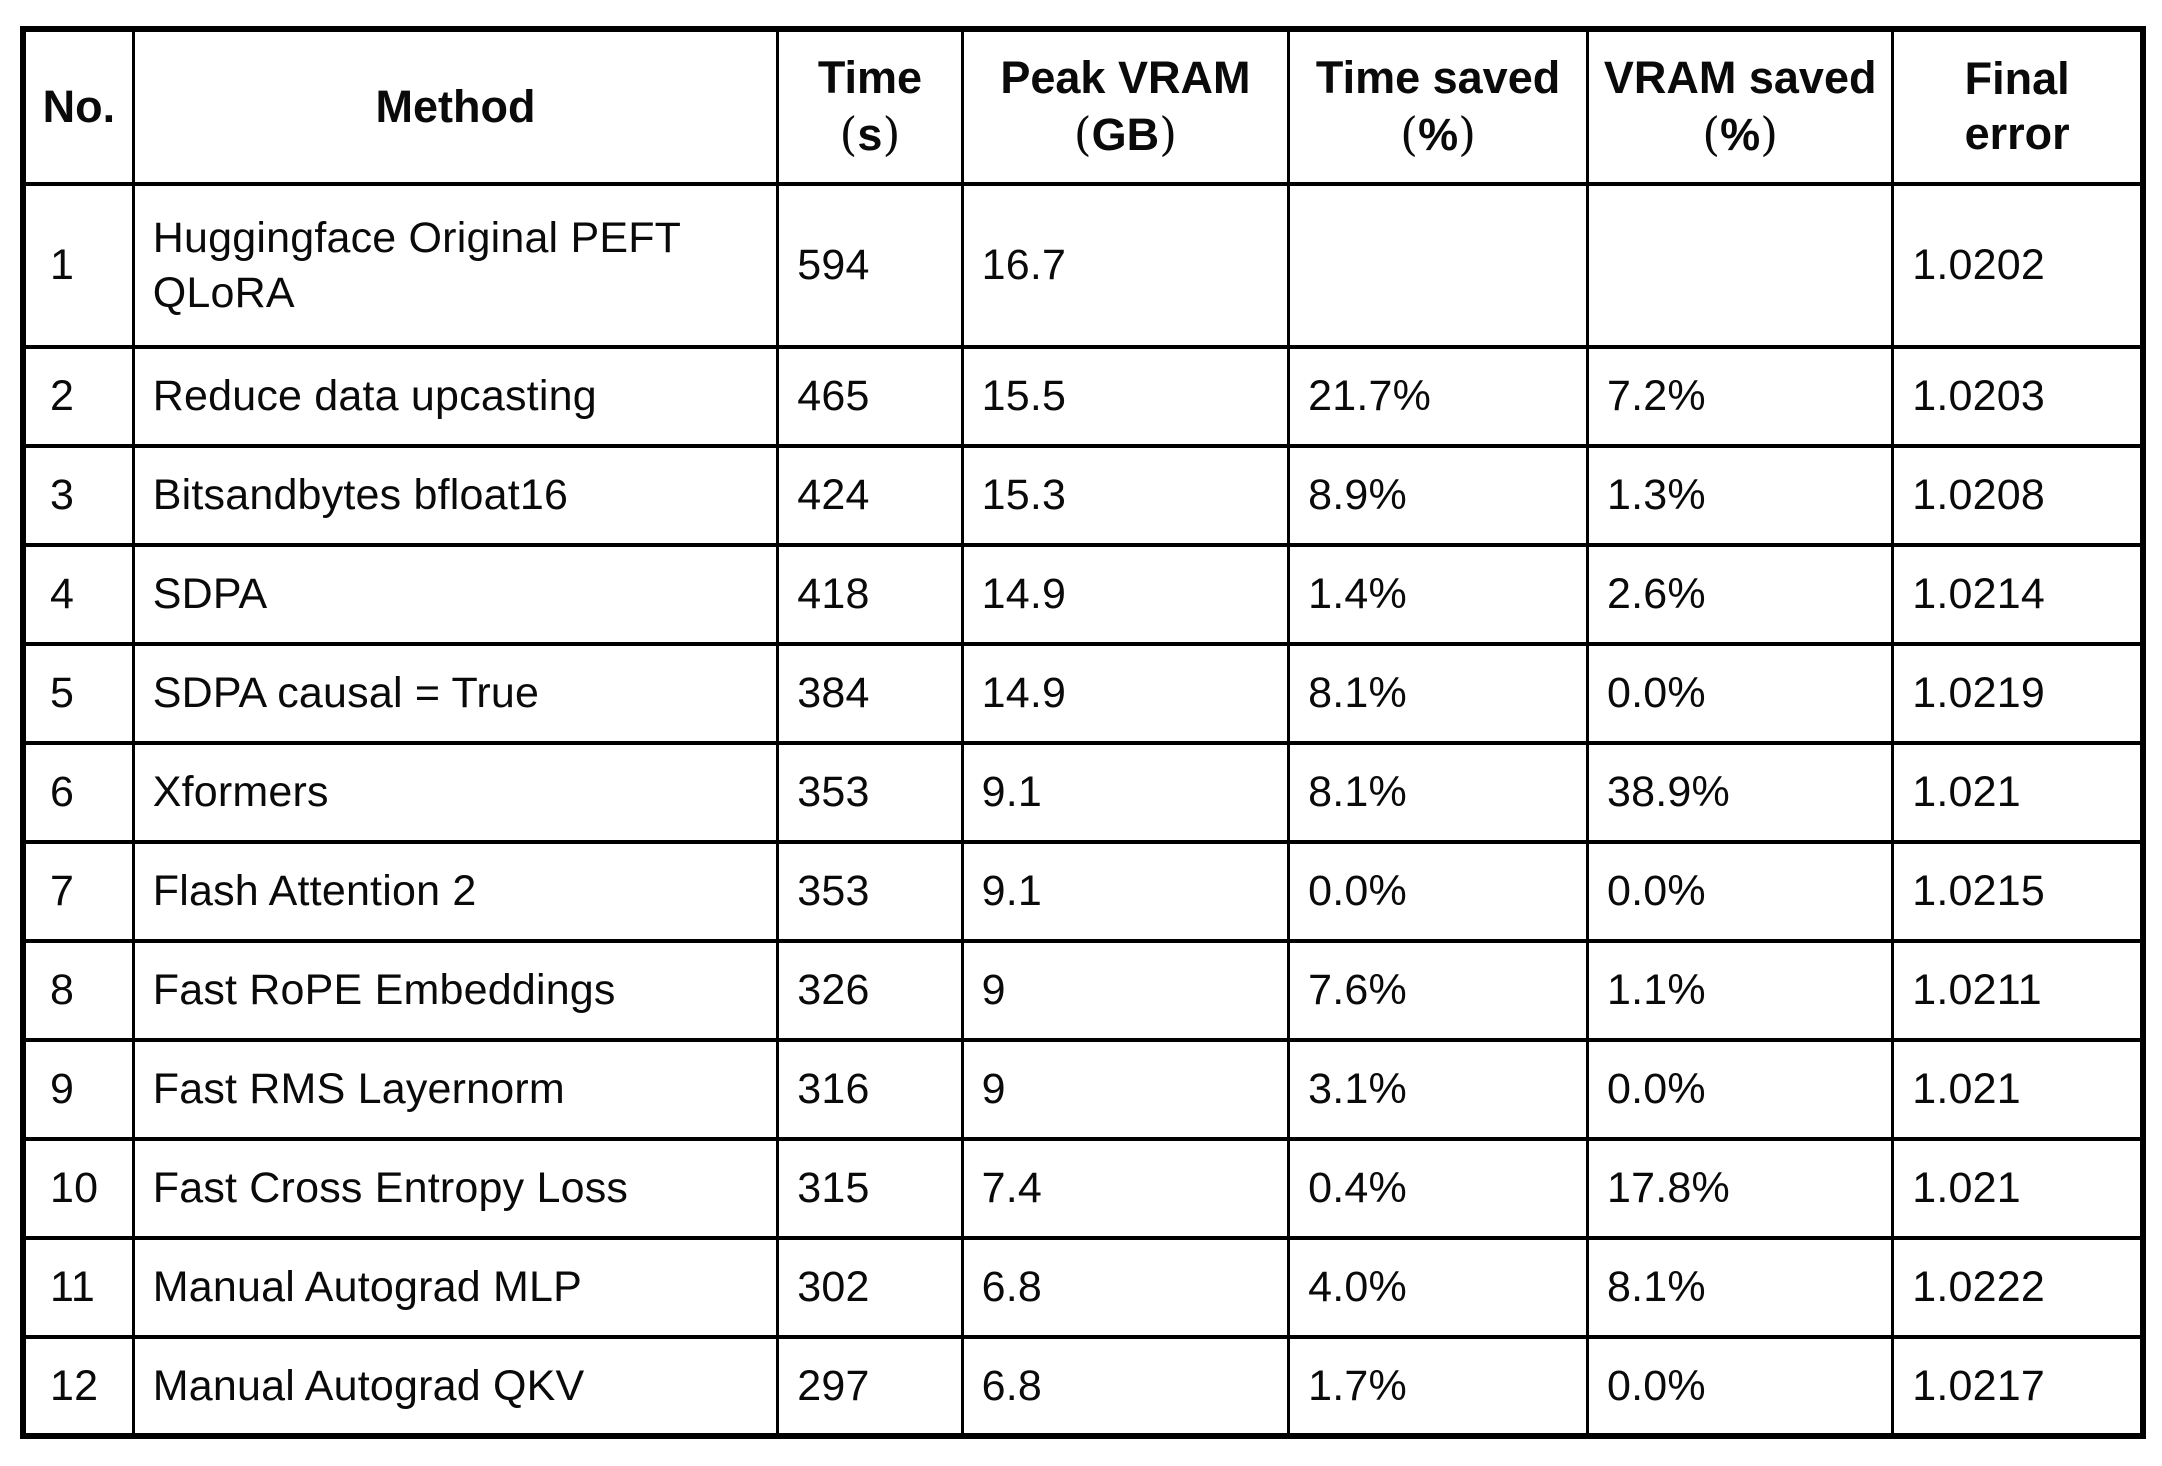 The image size is (2162, 1466). What do you see at coordinates (455, 1386) in the screenshot?
I see `cell-method: Manual Autograd QKV` at bounding box center [455, 1386].